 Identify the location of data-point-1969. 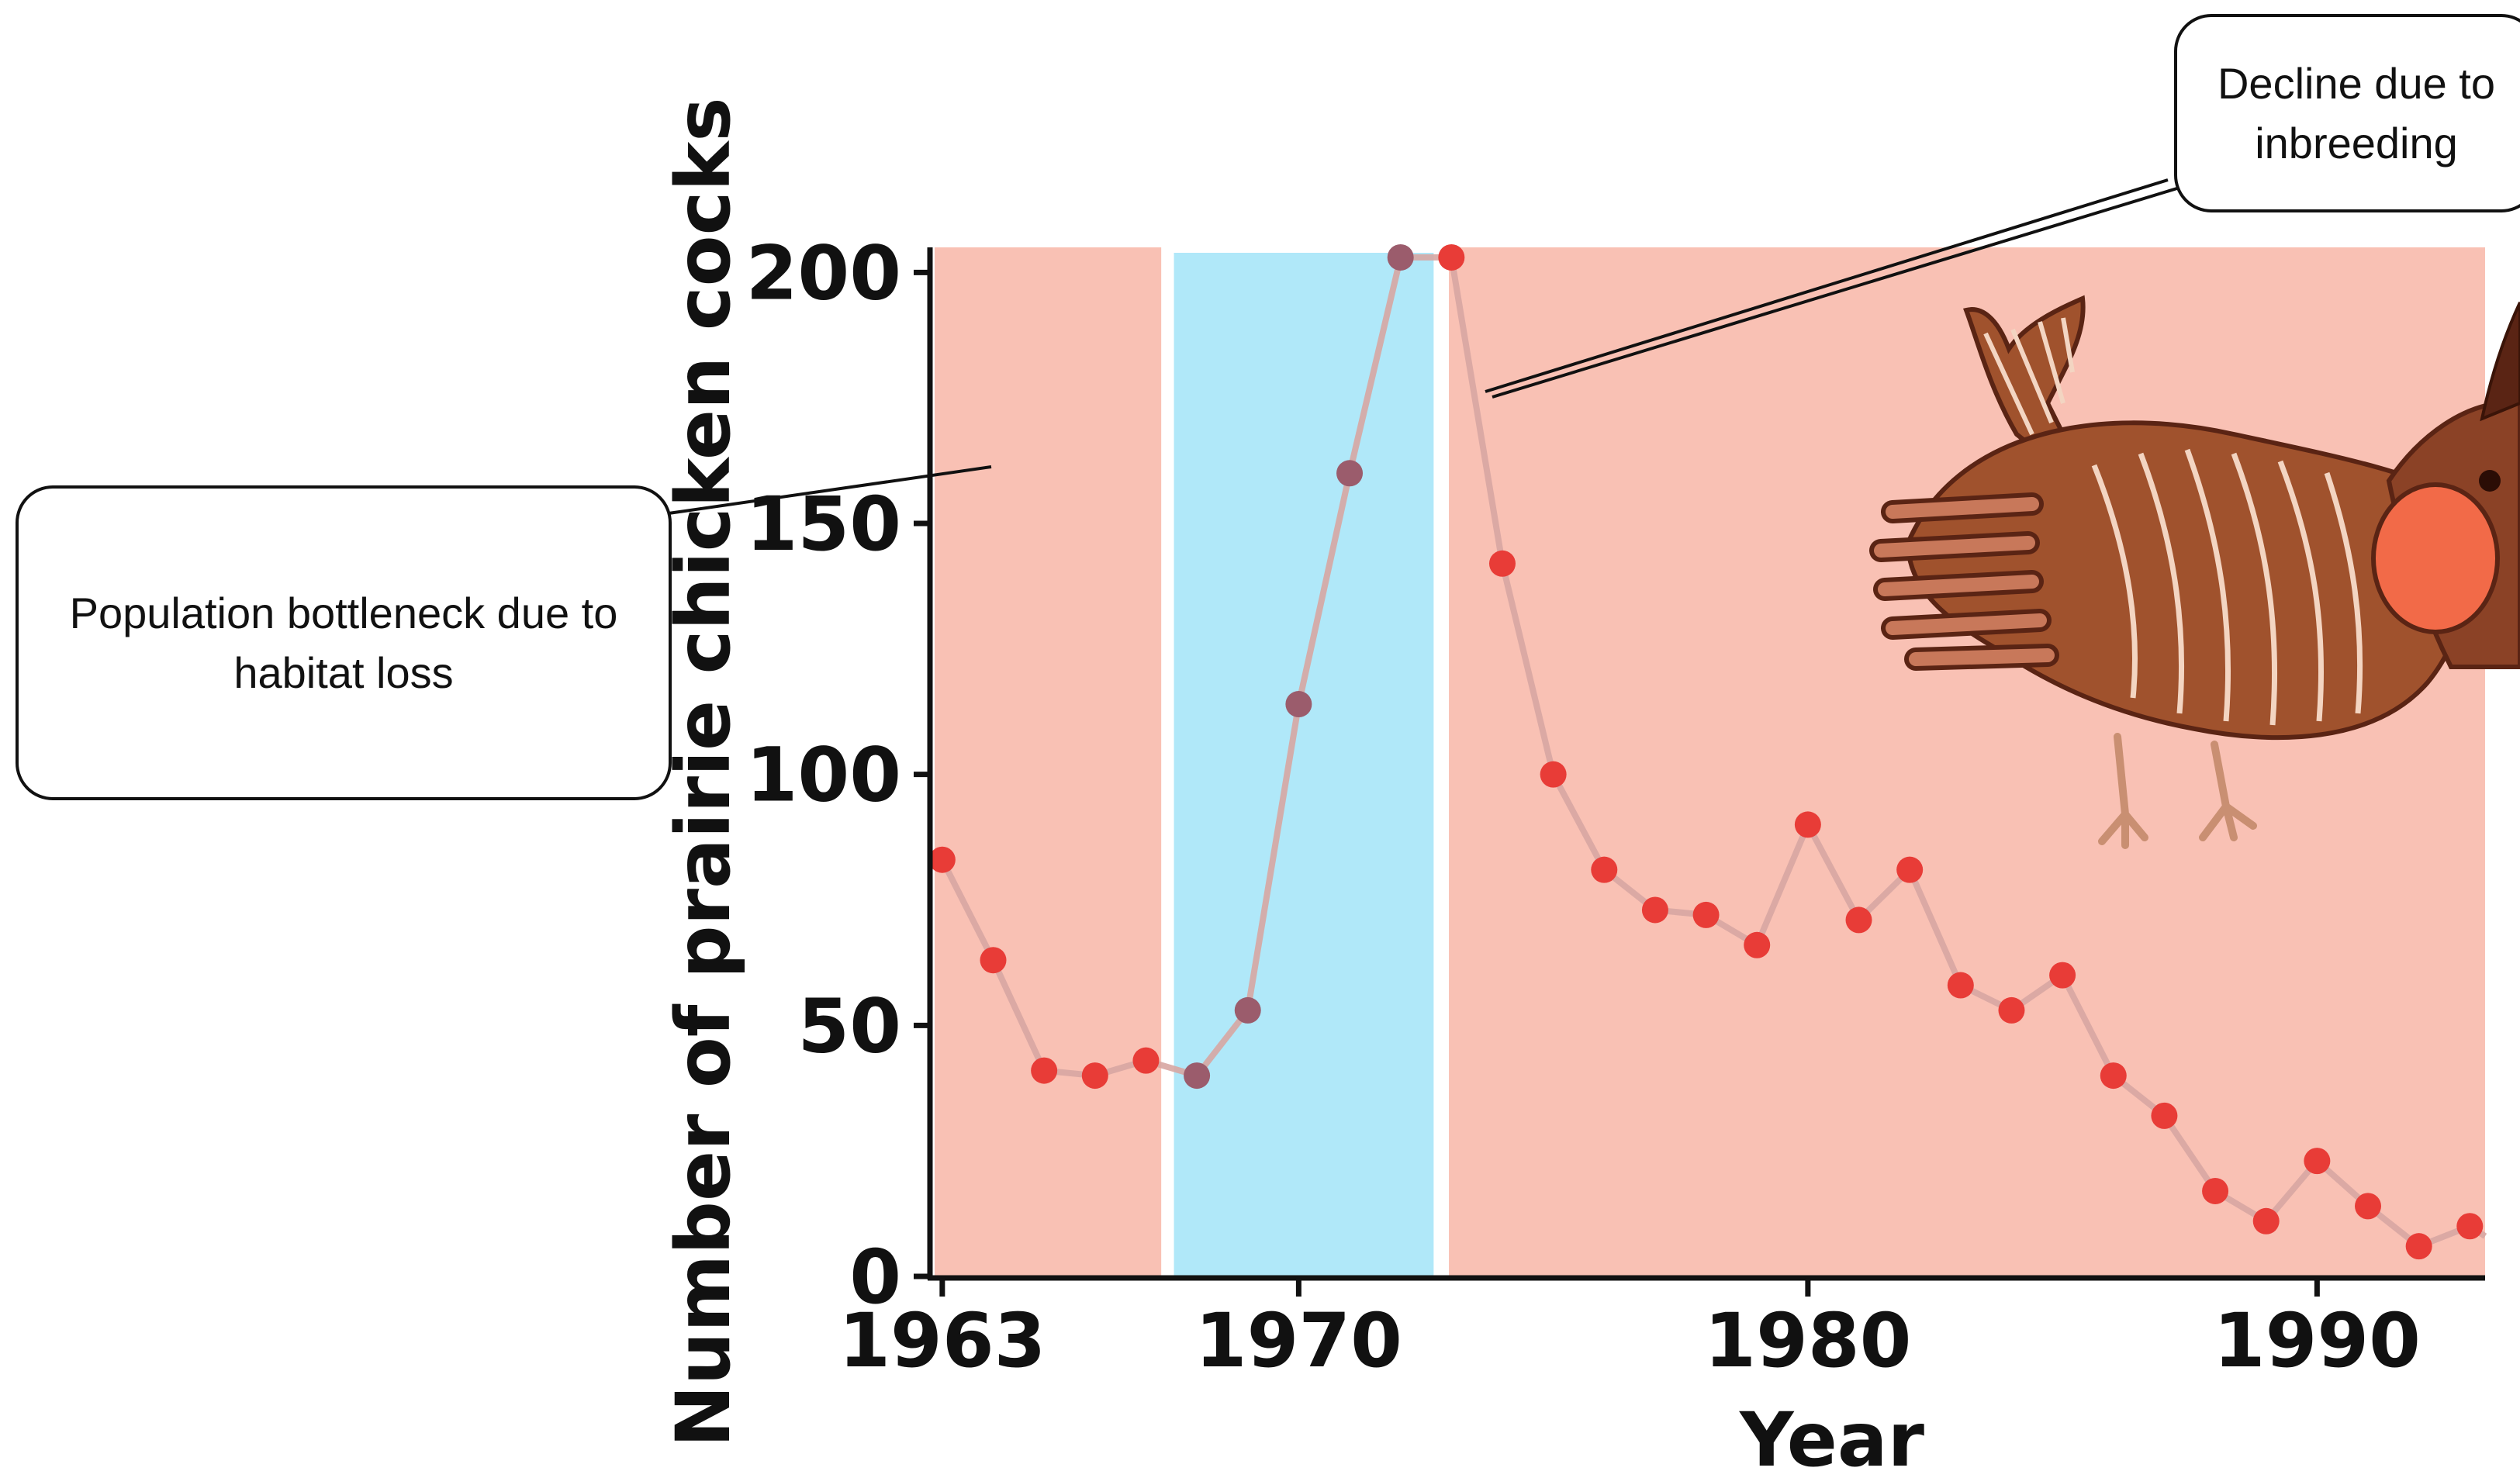
(1248, 1010).